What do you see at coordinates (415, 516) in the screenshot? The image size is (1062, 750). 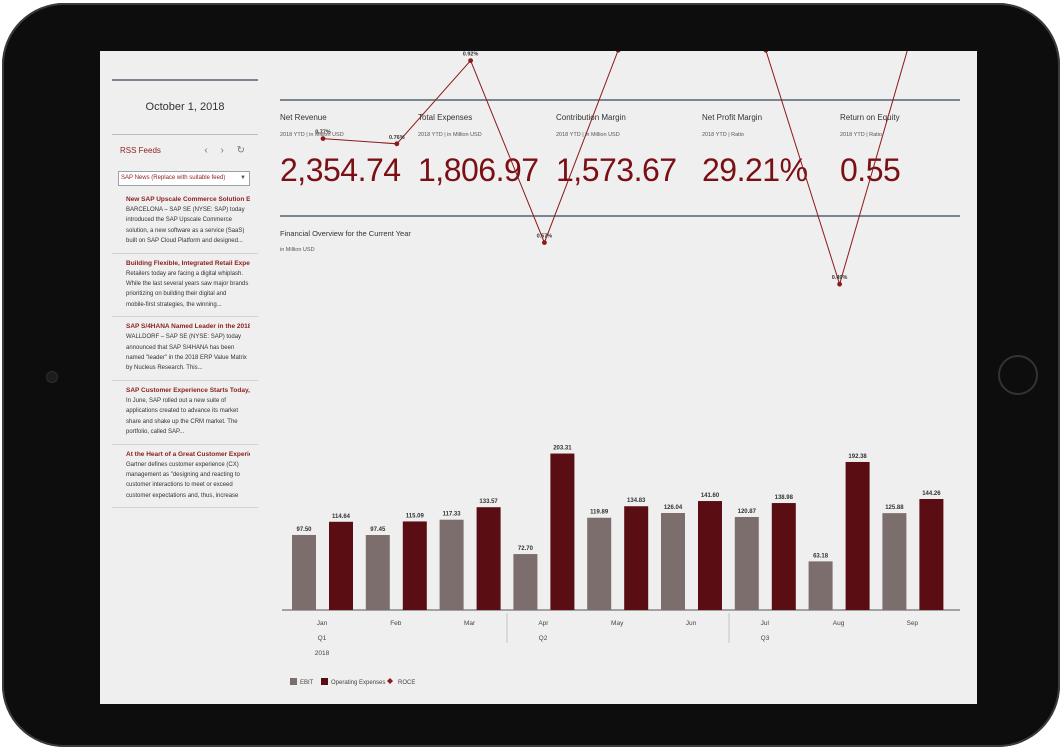 I see `data-label: 115.09` at bounding box center [415, 516].